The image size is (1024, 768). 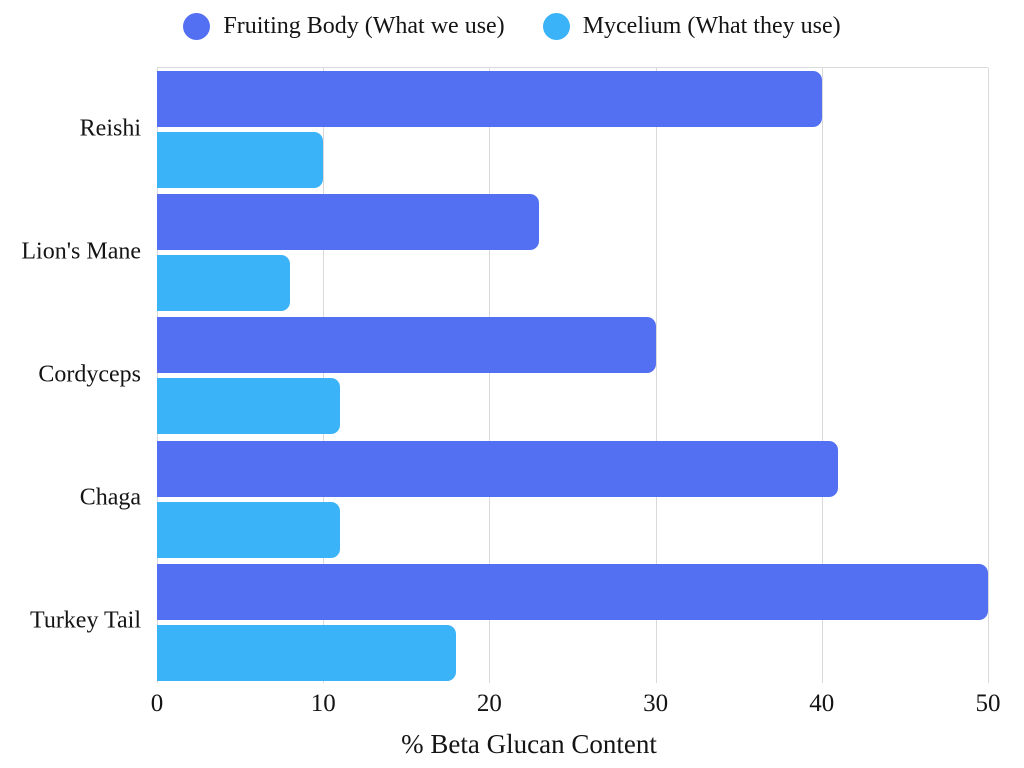 What do you see at coordinates (110, 497) in the screenshot?
I see `category-label-chaga: Chaga` at bounding box center [110, 497].